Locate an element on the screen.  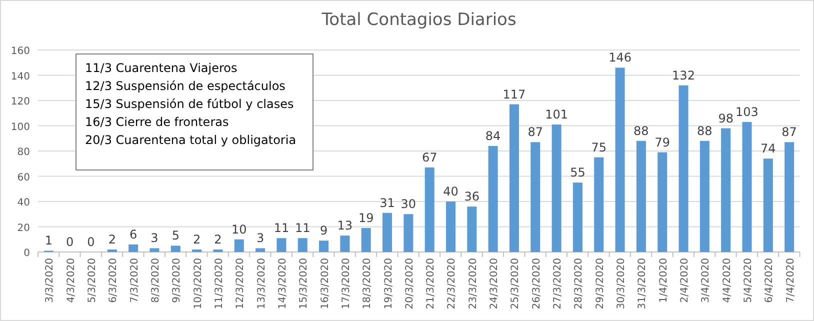
y-tick-label: 0 is located at coordinates (27, 253).